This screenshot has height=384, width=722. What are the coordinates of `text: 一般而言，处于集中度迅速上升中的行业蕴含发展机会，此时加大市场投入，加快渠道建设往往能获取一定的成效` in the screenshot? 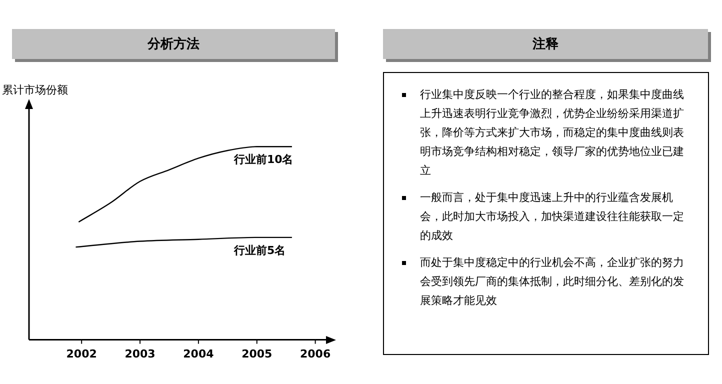 It's located at (552, 217).